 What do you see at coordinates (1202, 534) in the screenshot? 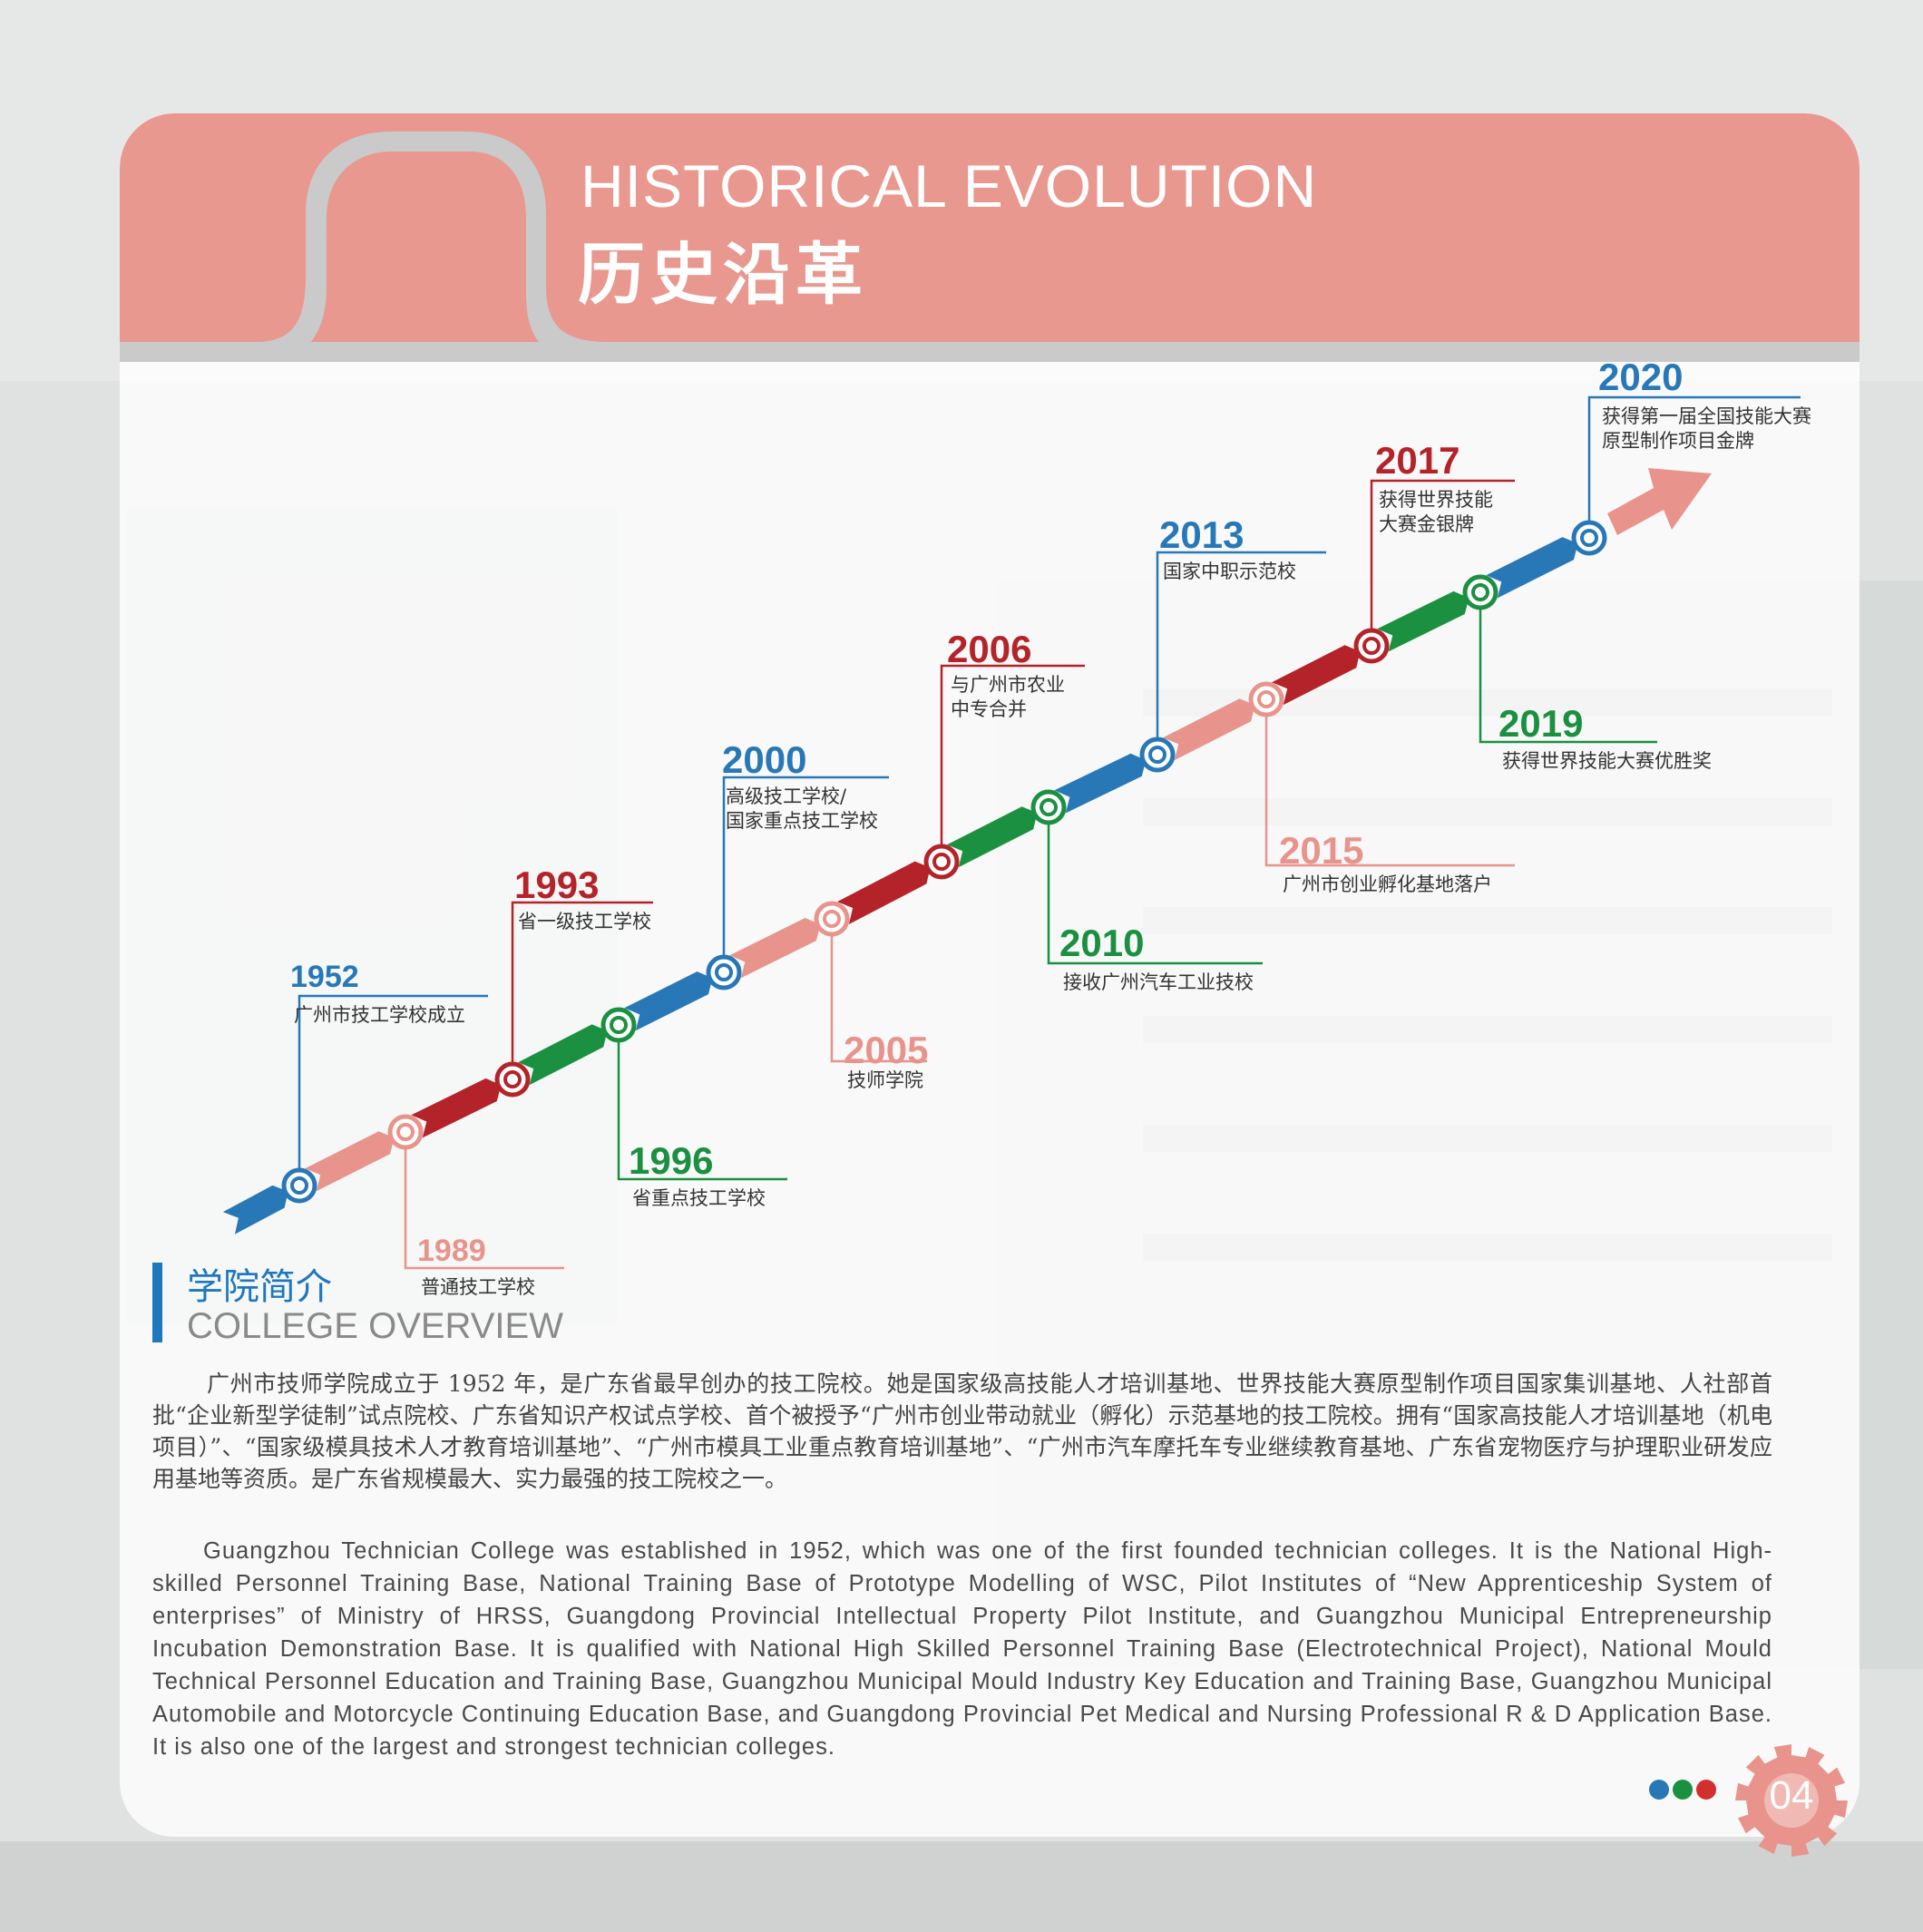
I see `timeline-year-2013: 2013` at bounding box center [1202, 534].